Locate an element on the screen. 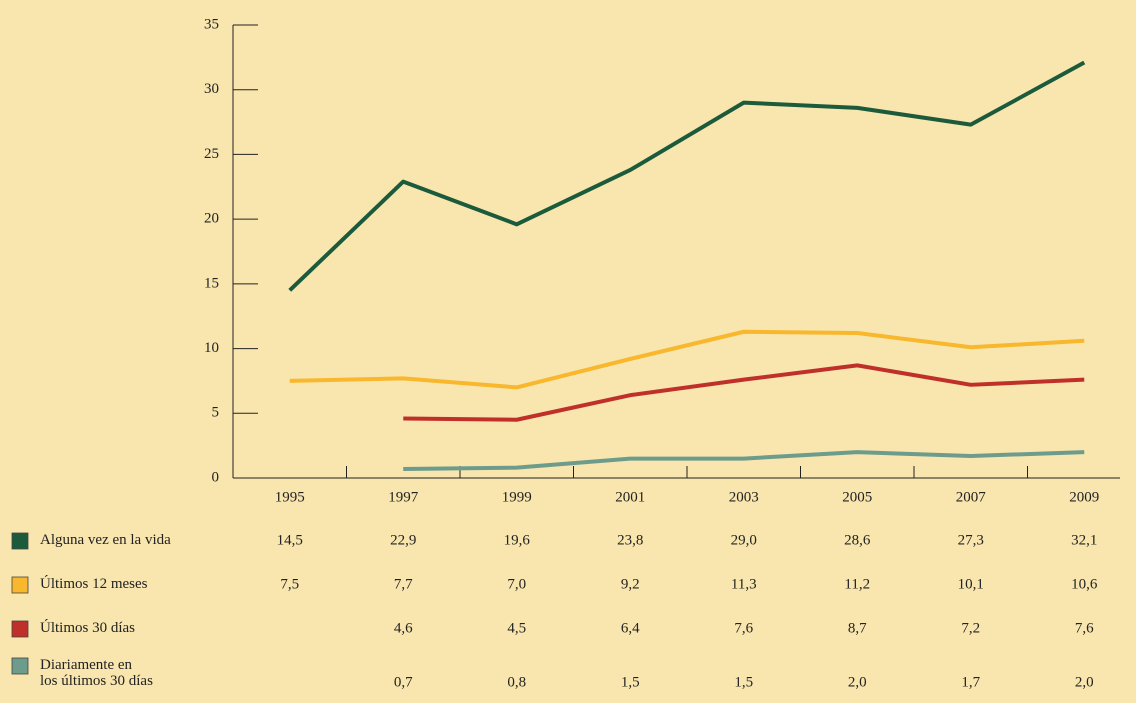 This screenshot has width=1136, height=703. x-tick-label: 2009 is located at coordinates (1084, 497).